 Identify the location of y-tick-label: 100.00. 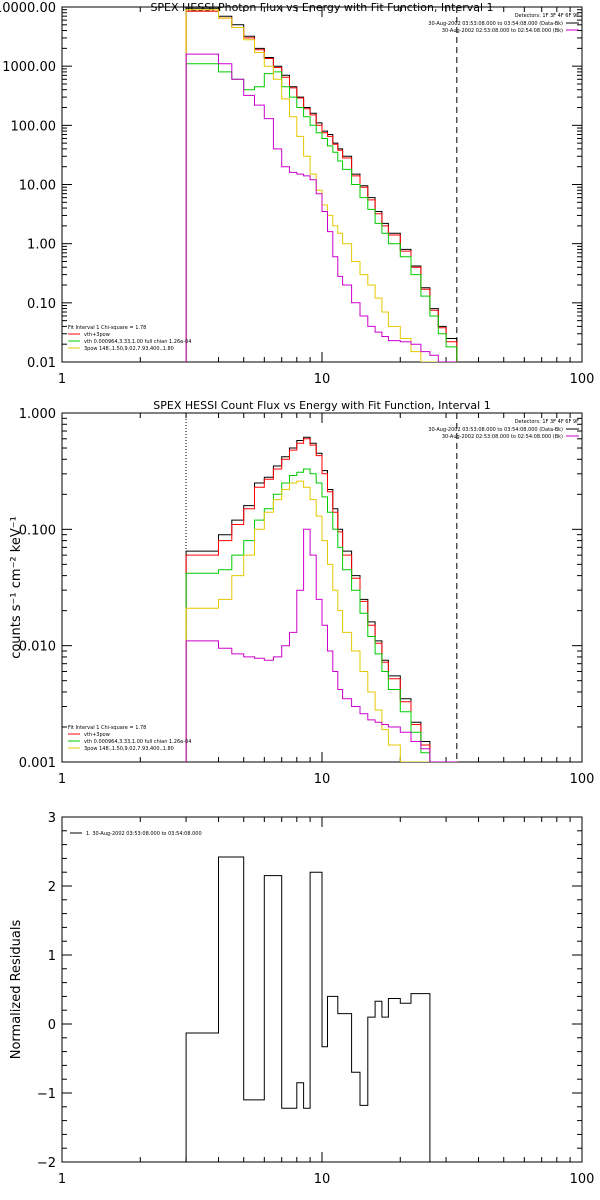
(34, 126).